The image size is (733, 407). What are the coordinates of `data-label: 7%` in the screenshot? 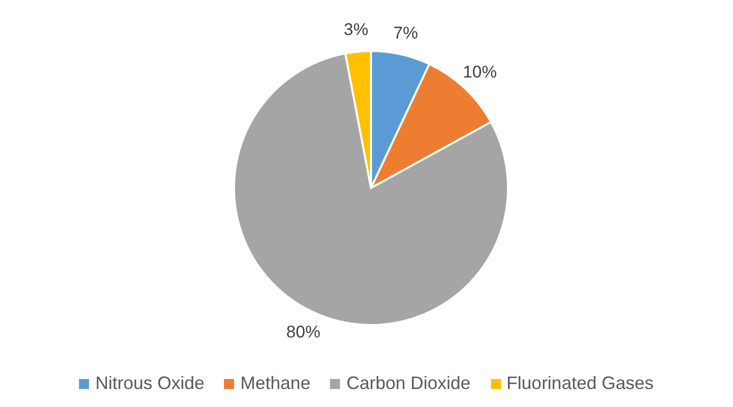 It's located at (405, 32).